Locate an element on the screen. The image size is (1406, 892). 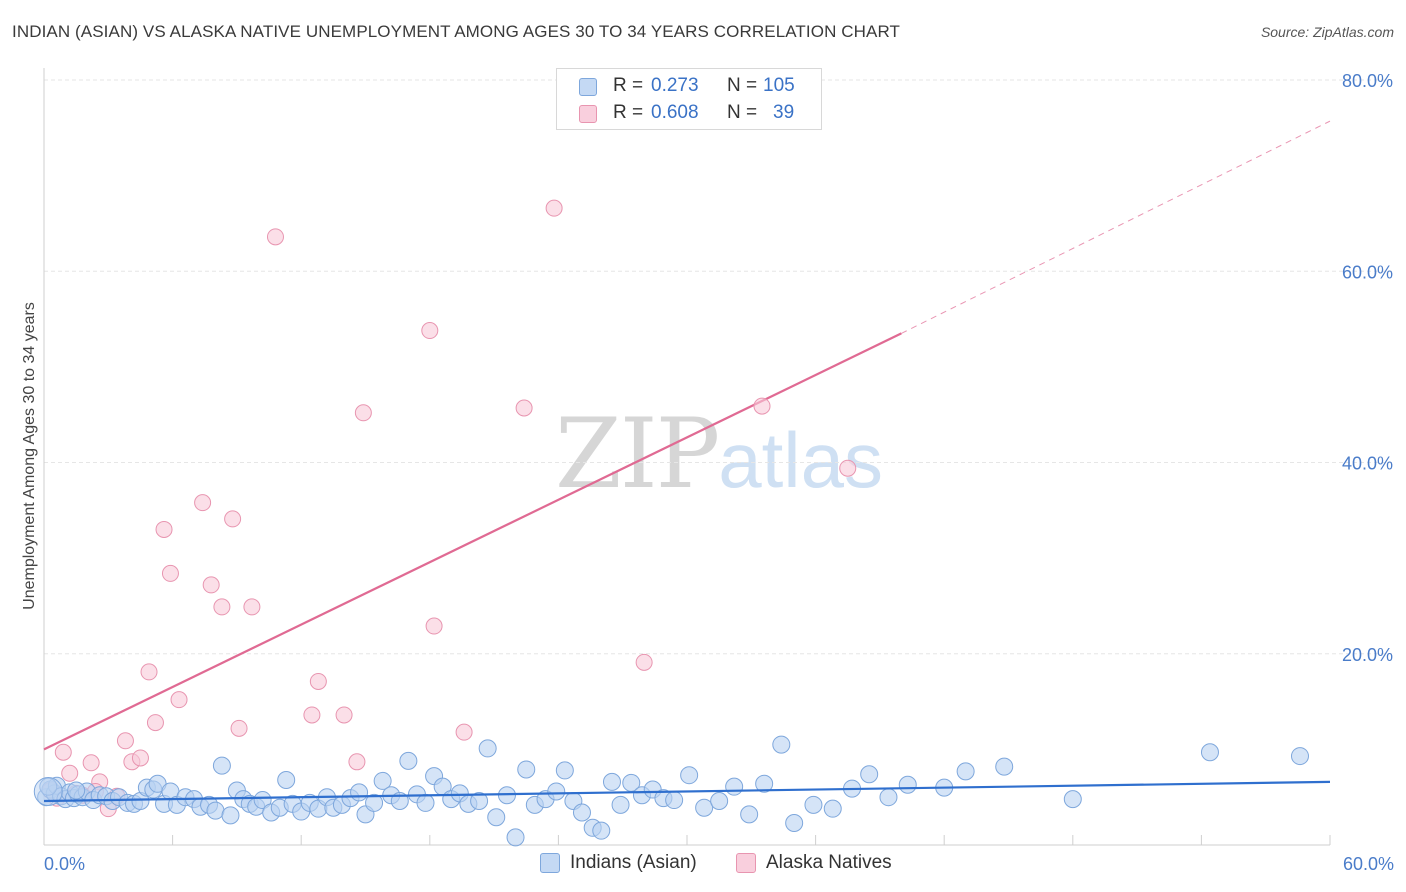
indians-asian-points is located at coordinates (682, 791).